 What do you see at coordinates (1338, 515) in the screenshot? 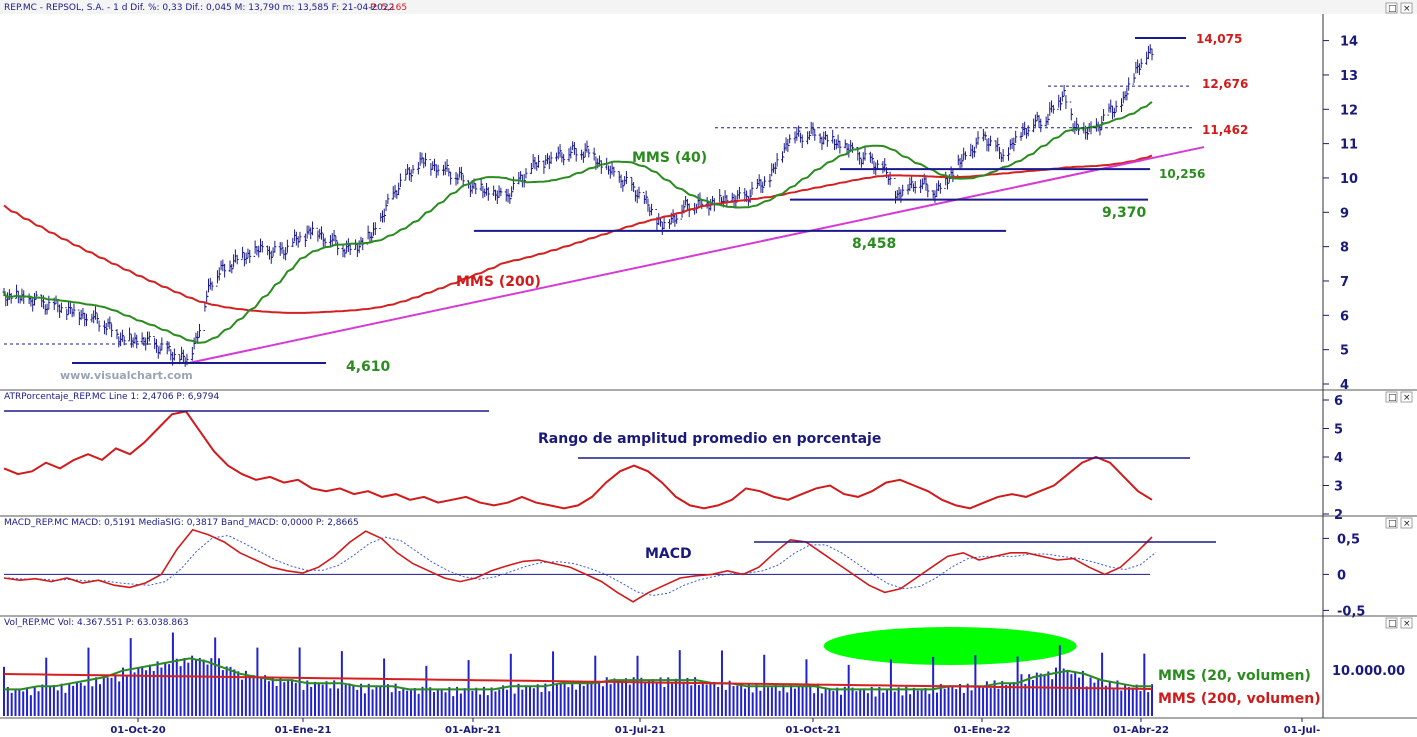
I see `atr-ytick-label: 2` at bounding box center [1338, 515].